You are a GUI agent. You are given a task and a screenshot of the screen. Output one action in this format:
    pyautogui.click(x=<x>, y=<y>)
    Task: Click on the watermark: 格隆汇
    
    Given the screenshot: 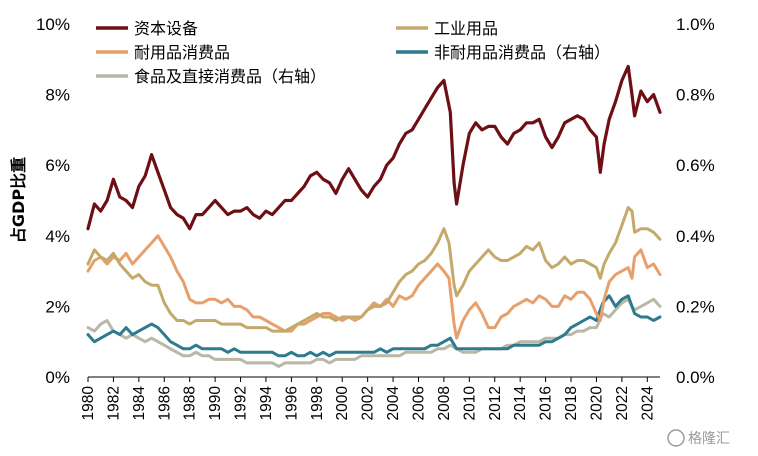 What is the action you would take?
    pyautogui.click(x=698, y=438)
    